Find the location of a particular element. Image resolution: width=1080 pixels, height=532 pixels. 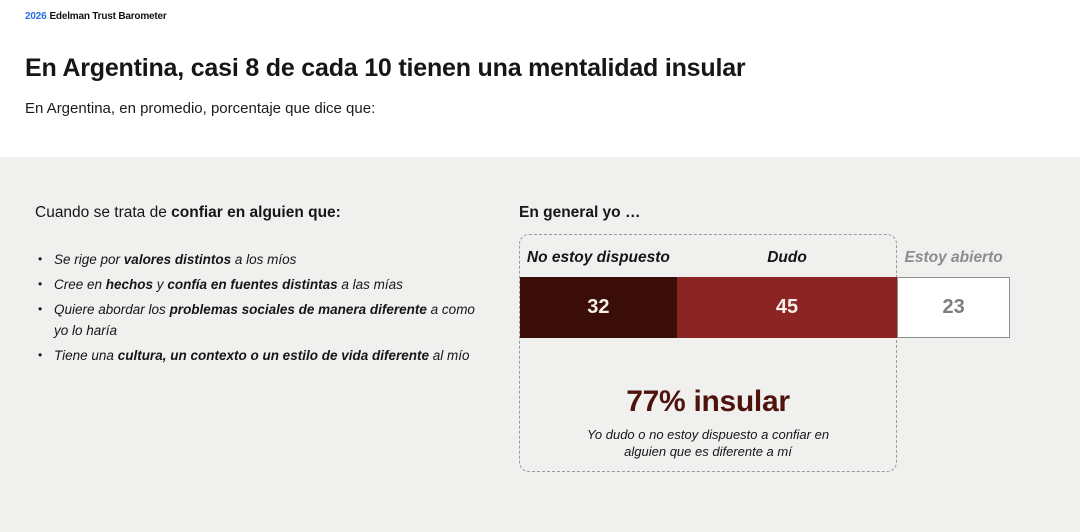

bar-segment-no-dispuesto: 32 is located at coordinates (598, 307).